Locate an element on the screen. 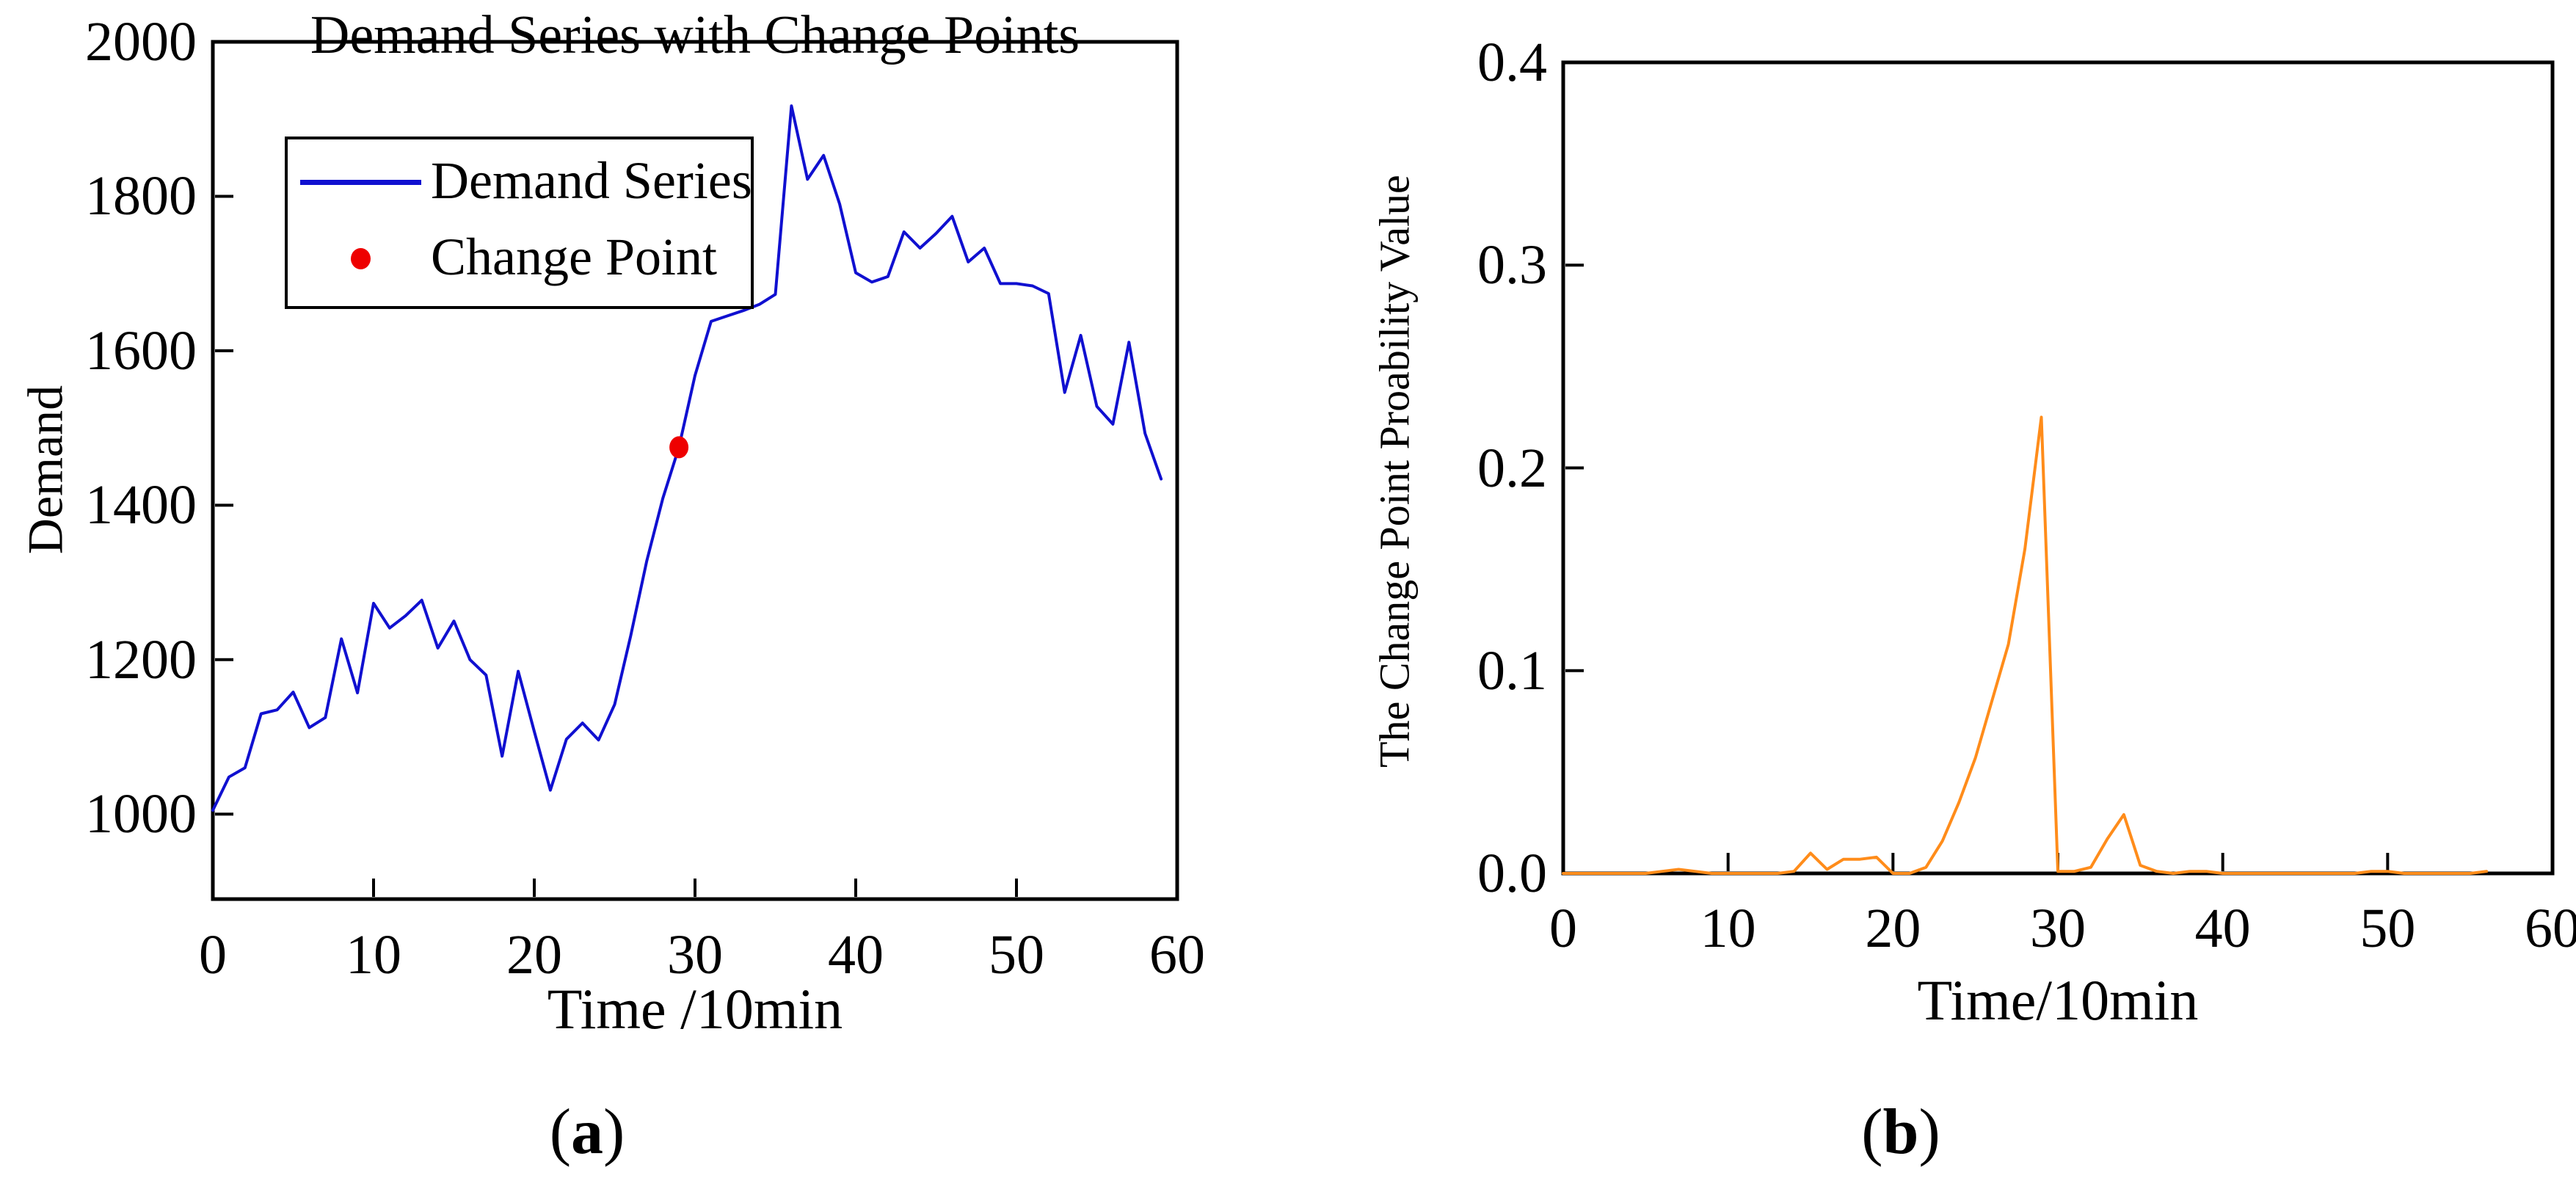 The height and width of the screenshot is (1189, 2576). demand-x-tick-label: 40 is located at coordinates (856, 955).